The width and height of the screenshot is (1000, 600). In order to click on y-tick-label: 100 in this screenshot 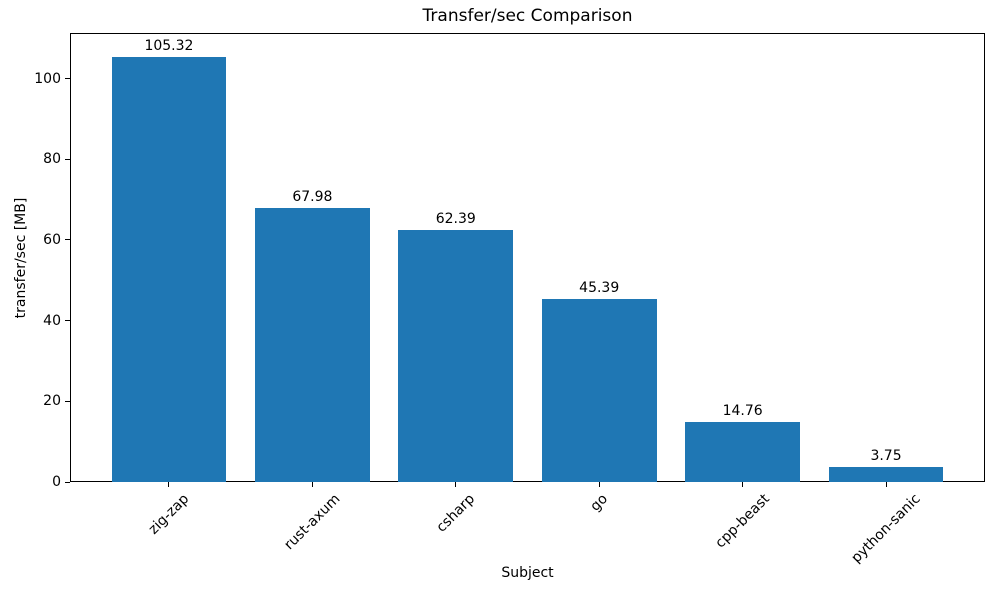, I will do `click(47, 78)`.